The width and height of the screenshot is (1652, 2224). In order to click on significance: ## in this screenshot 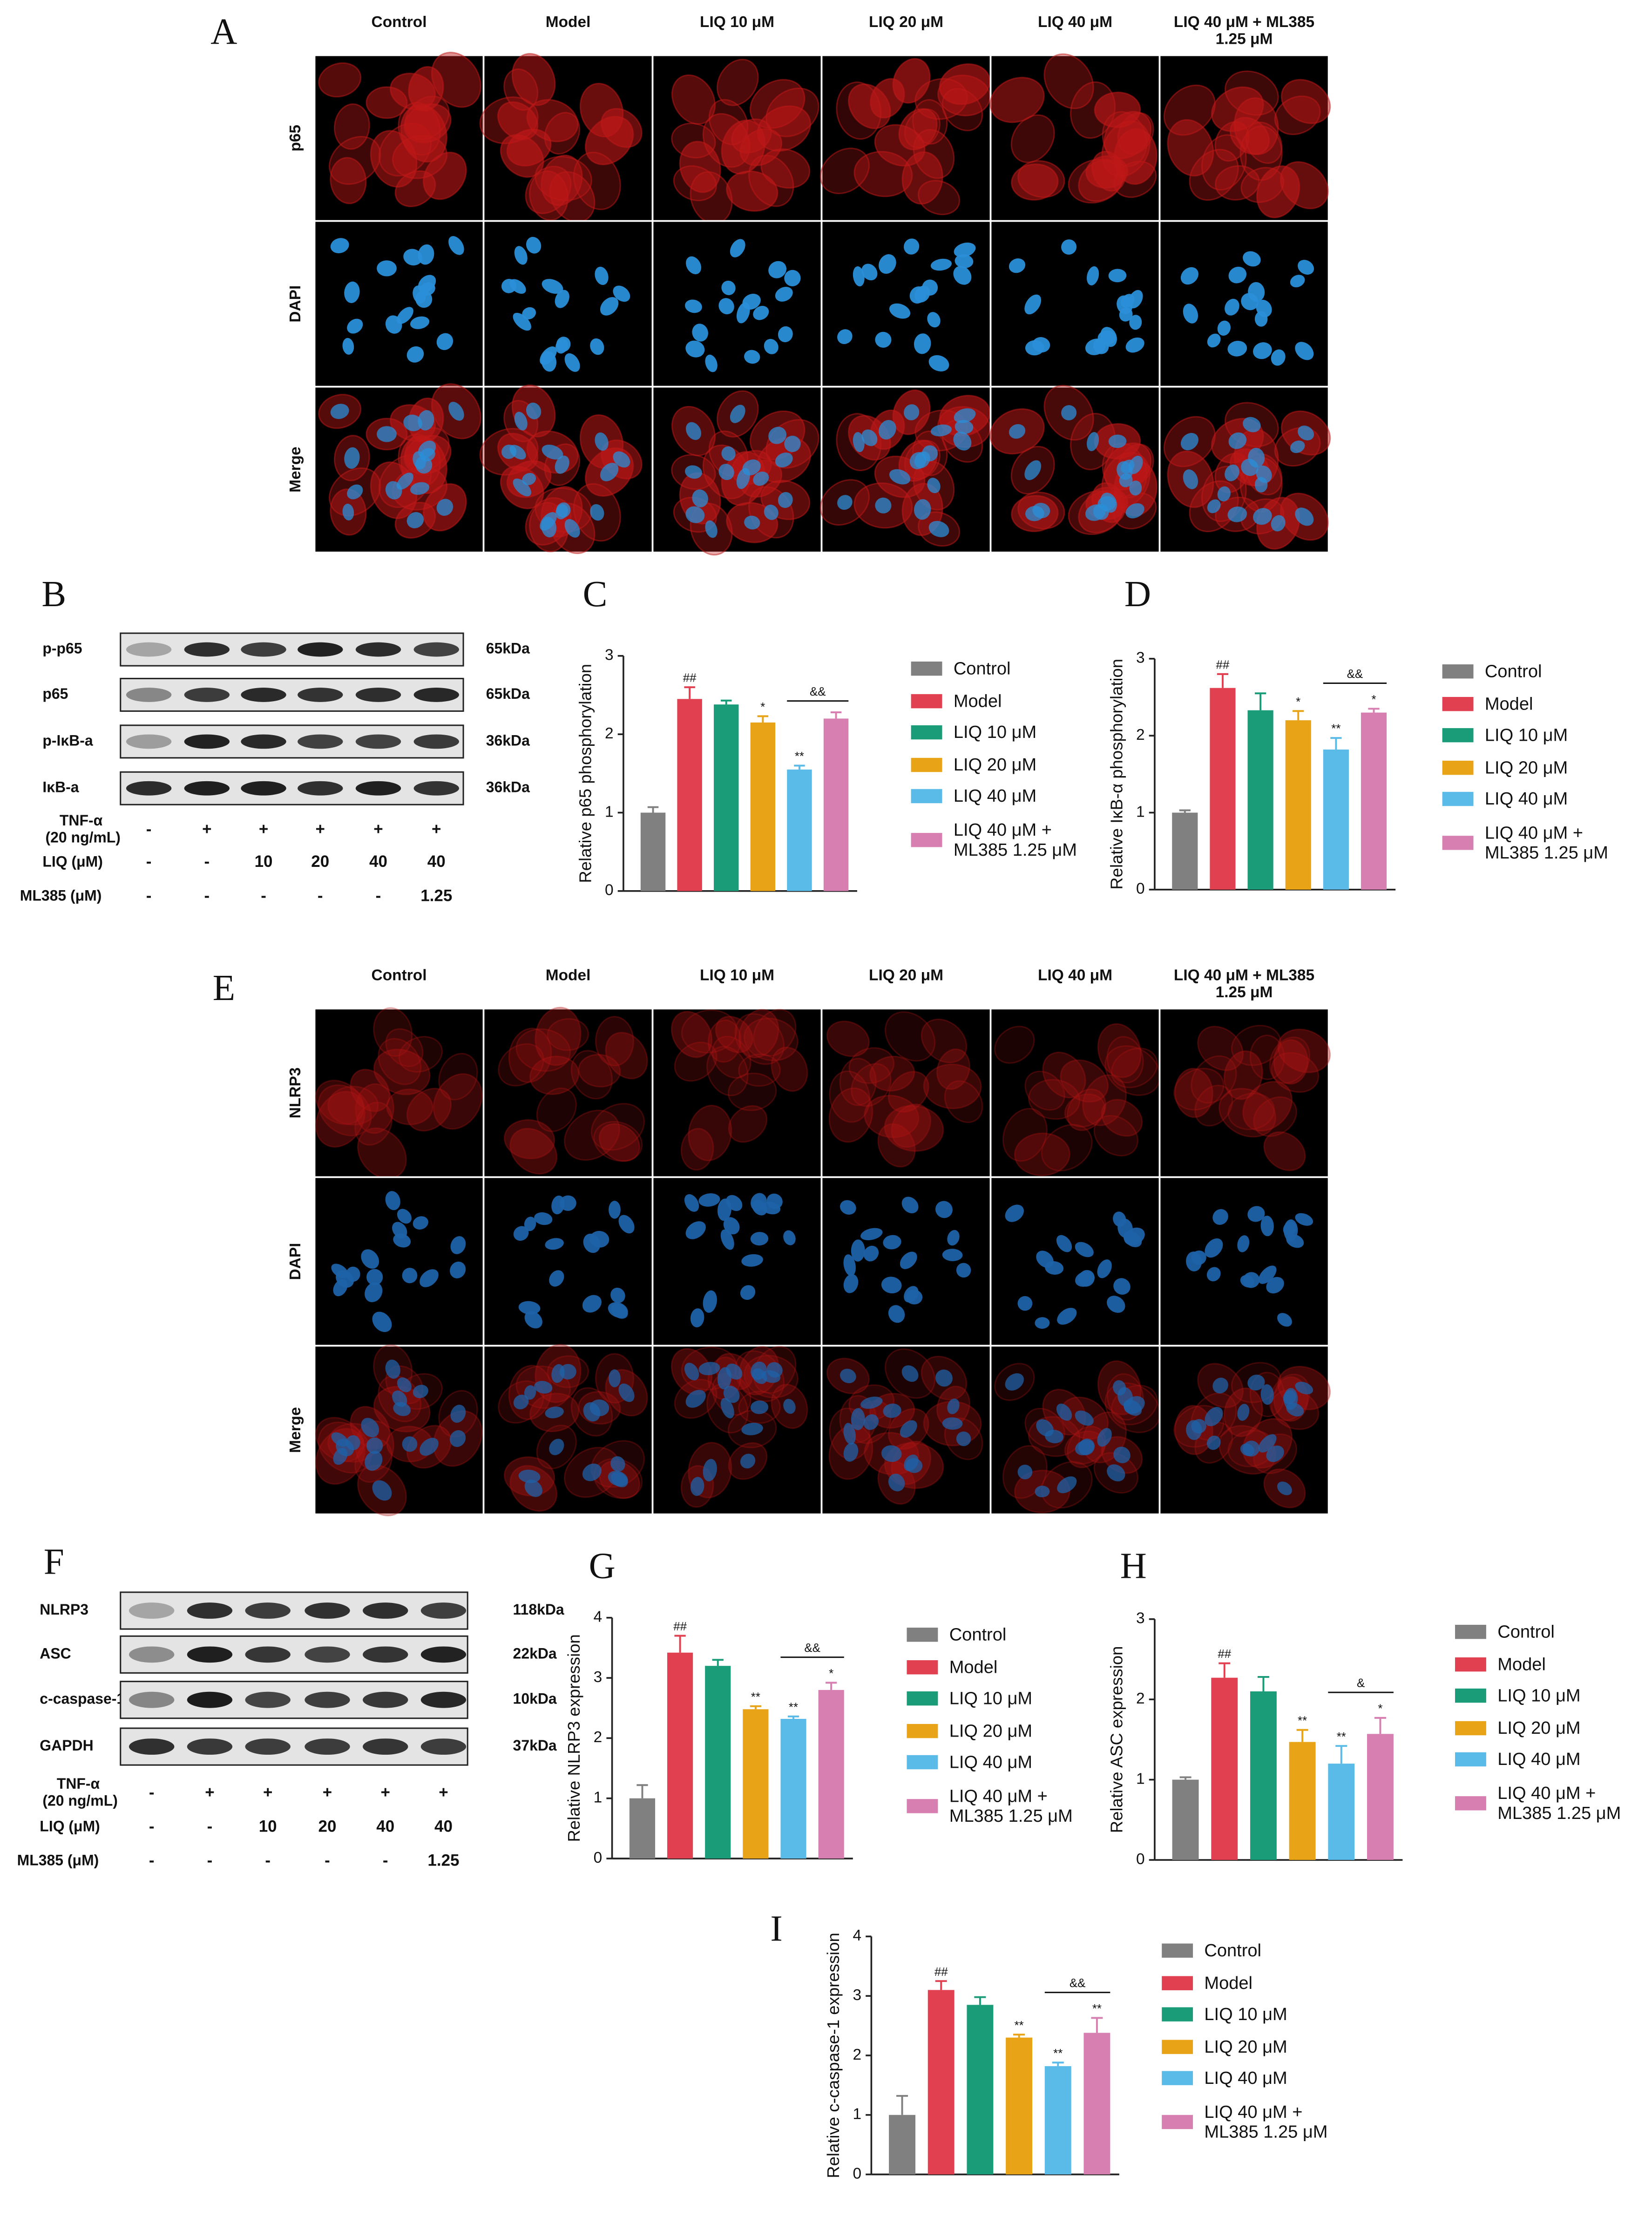, I will do `click(690, 678)`.